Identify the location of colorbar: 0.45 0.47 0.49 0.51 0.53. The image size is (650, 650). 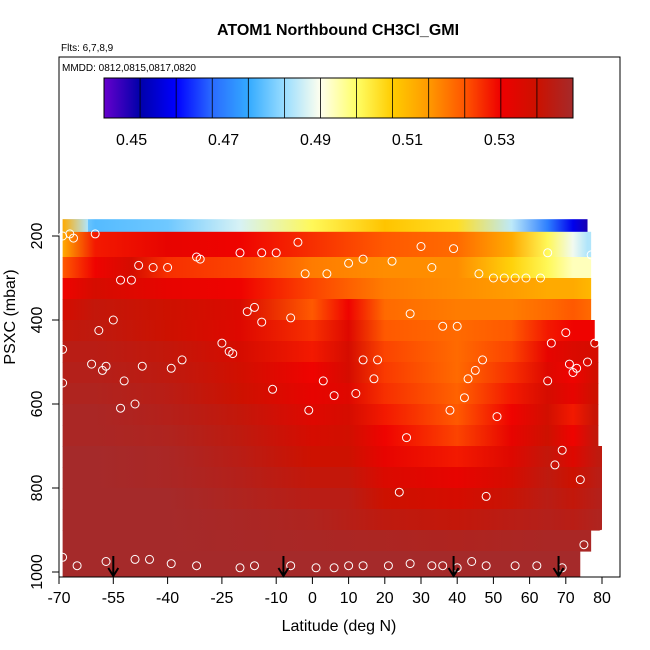
(338, 113).